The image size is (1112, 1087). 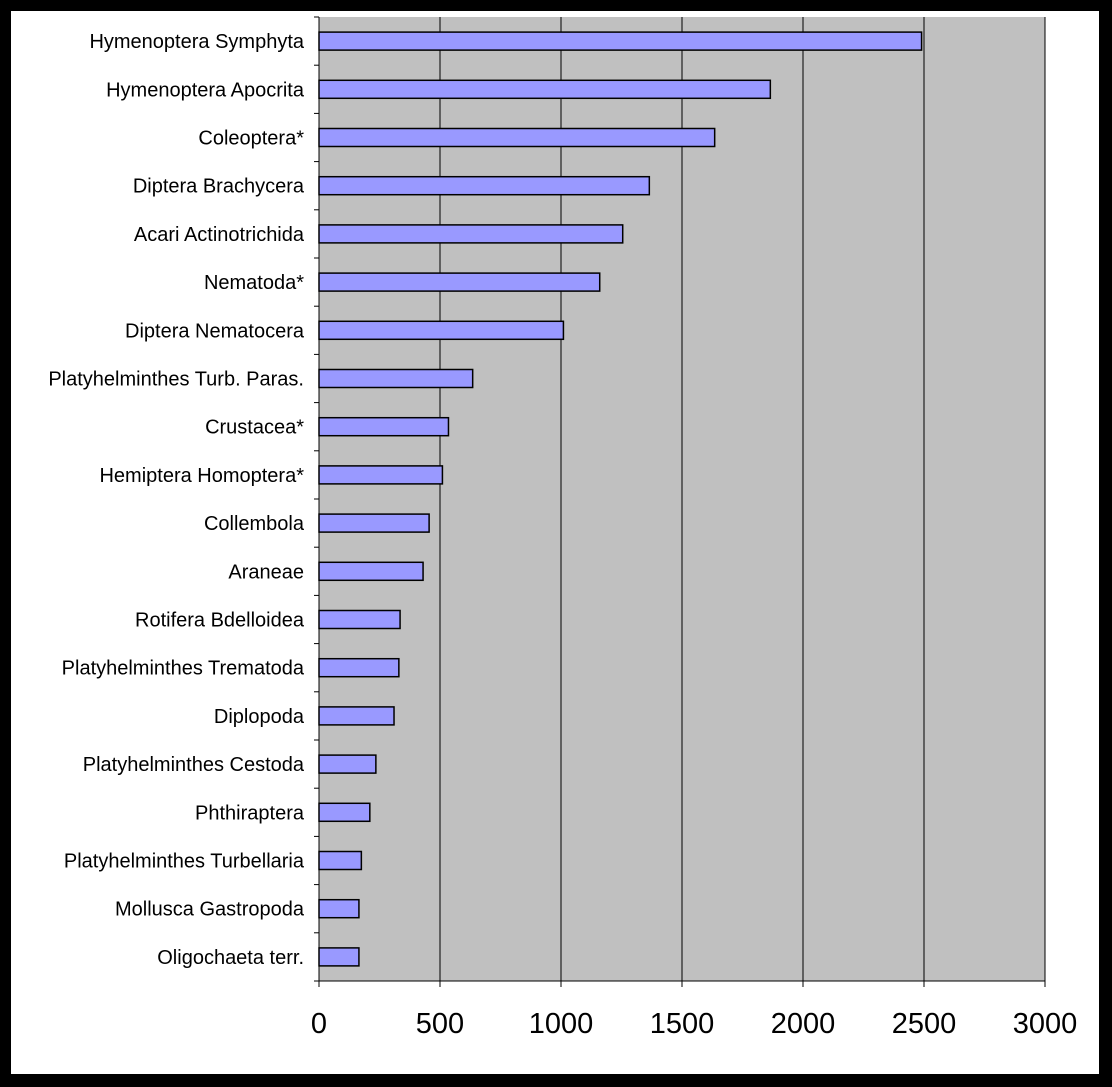 What do you see at coordinates (176, 380) in the screenshot?
I see `category-label: Platyhelminthes Turb. Paras.` at bounding box center [176, 380].